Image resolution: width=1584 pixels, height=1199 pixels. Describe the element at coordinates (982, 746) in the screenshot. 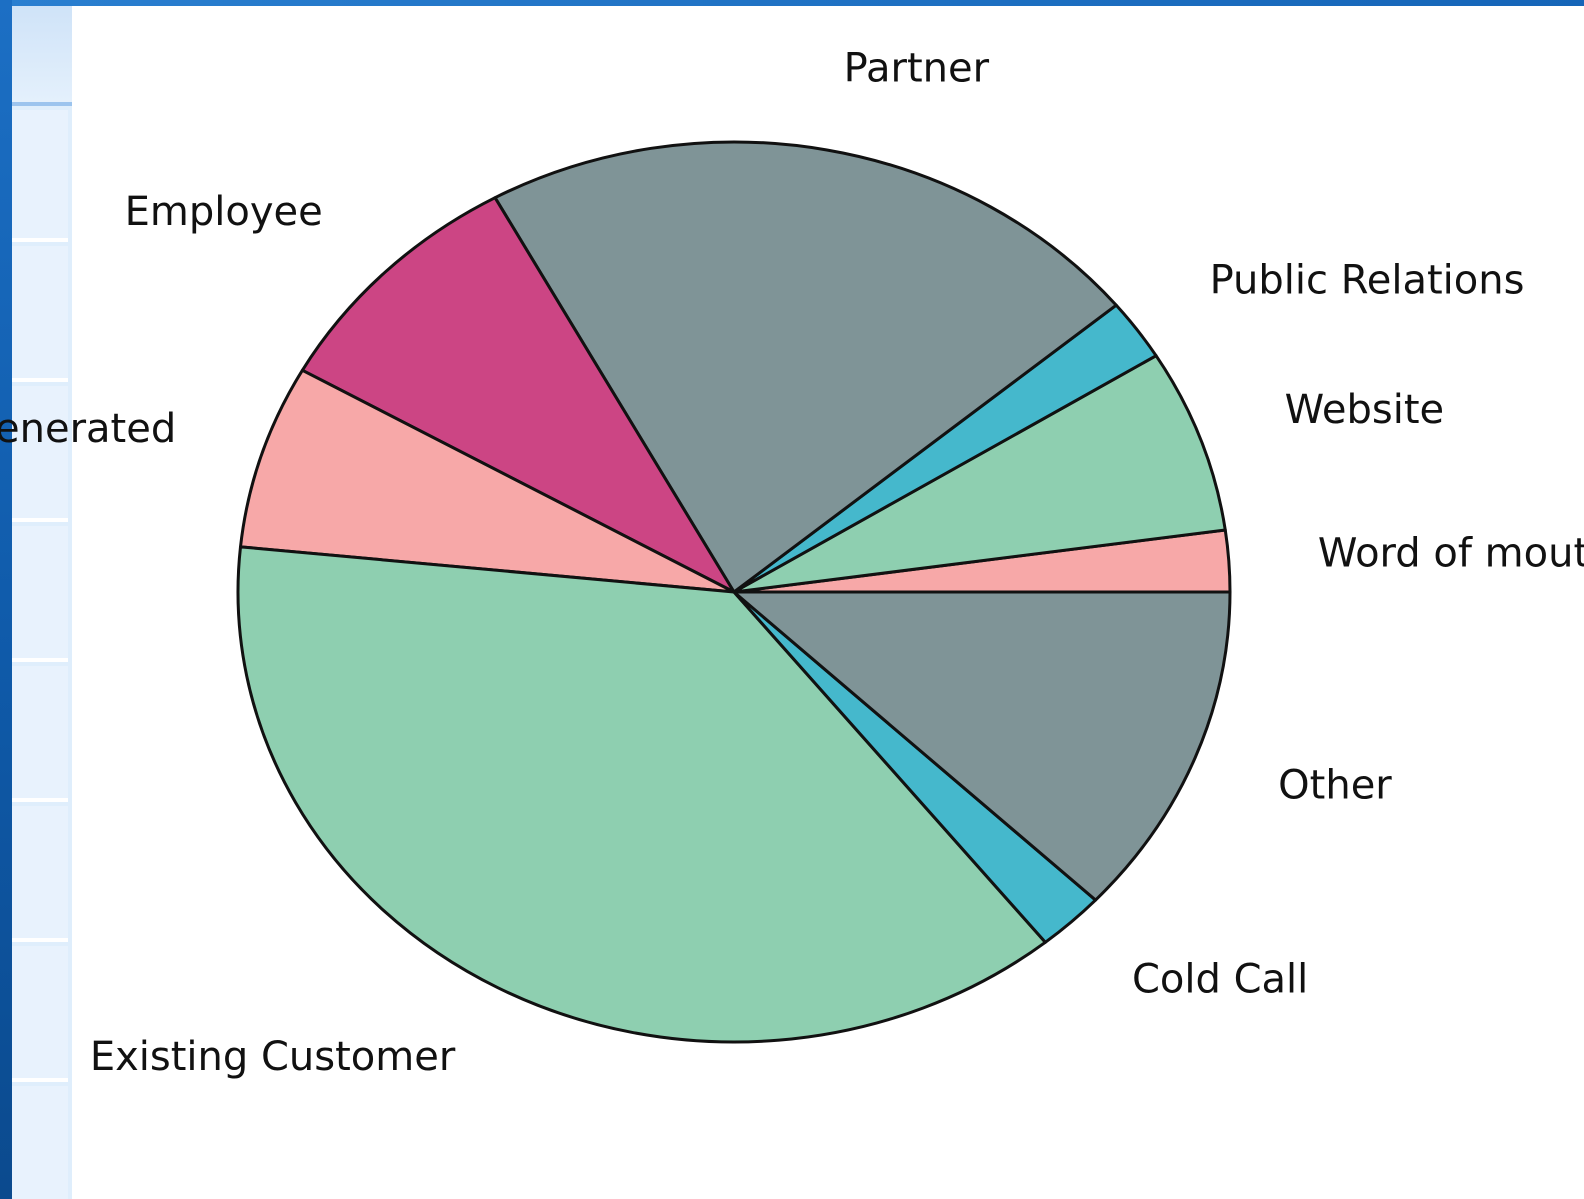

I see `pie-slice-other` at that location.